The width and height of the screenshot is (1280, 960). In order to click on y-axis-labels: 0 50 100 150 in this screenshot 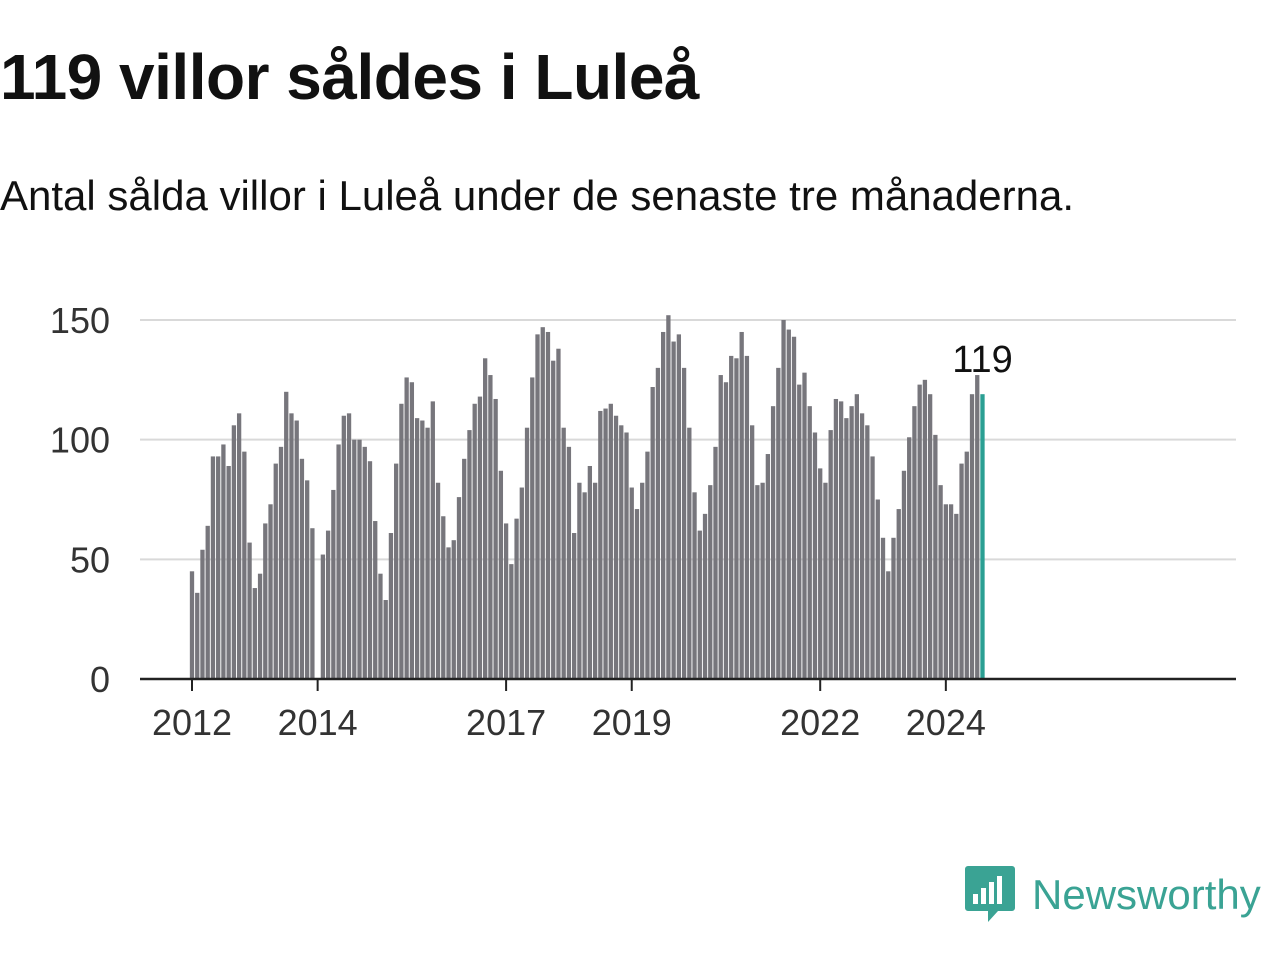, I will do `click(80, 500)`.